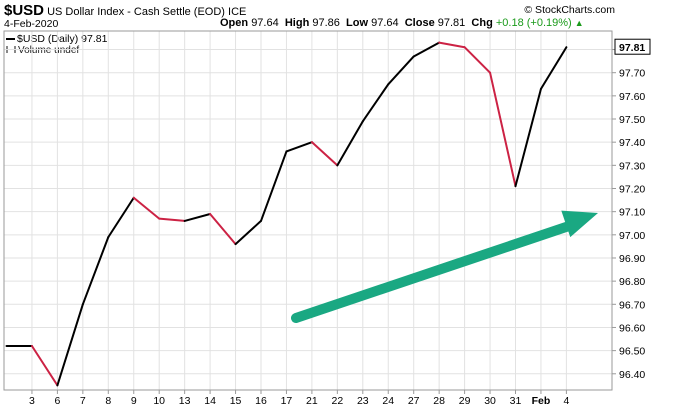 This screenshot has height=411, width=681. What do you see at coordinates (490, 401) in the screenshot?
I see `x-tick-label: 30` at bounding box center [490, 401].